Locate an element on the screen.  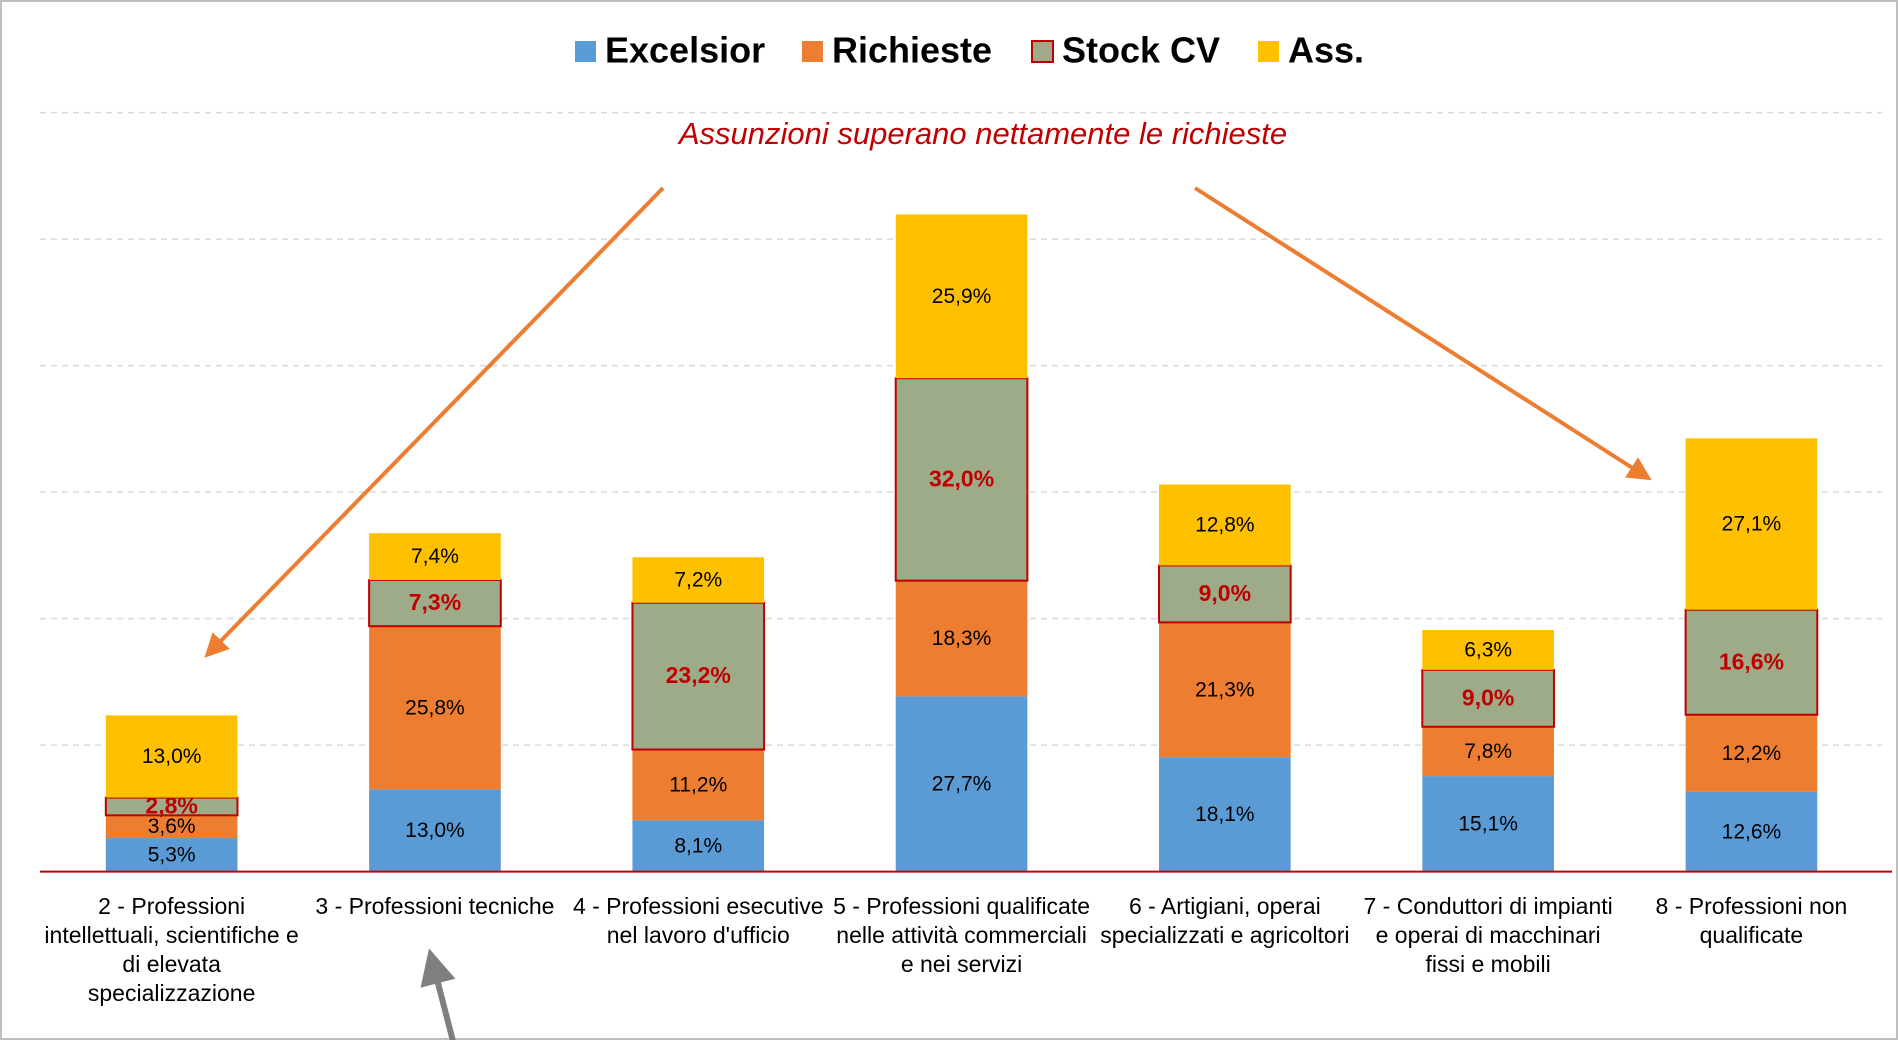
value-label: 6,3% is located at coordinates (1488, 649).